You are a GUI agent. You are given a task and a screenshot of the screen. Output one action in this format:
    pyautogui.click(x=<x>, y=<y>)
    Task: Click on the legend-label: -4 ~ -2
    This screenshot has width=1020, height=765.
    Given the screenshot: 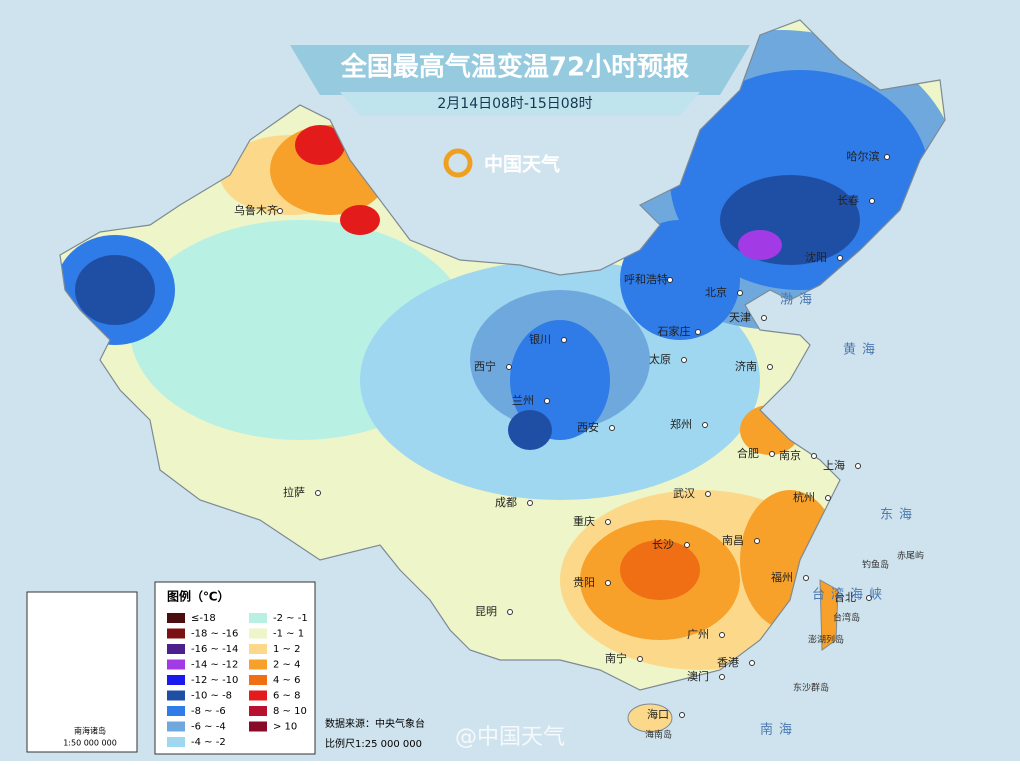 What is the action you would take?
    pyautogui.click(x=208, y=742)
    